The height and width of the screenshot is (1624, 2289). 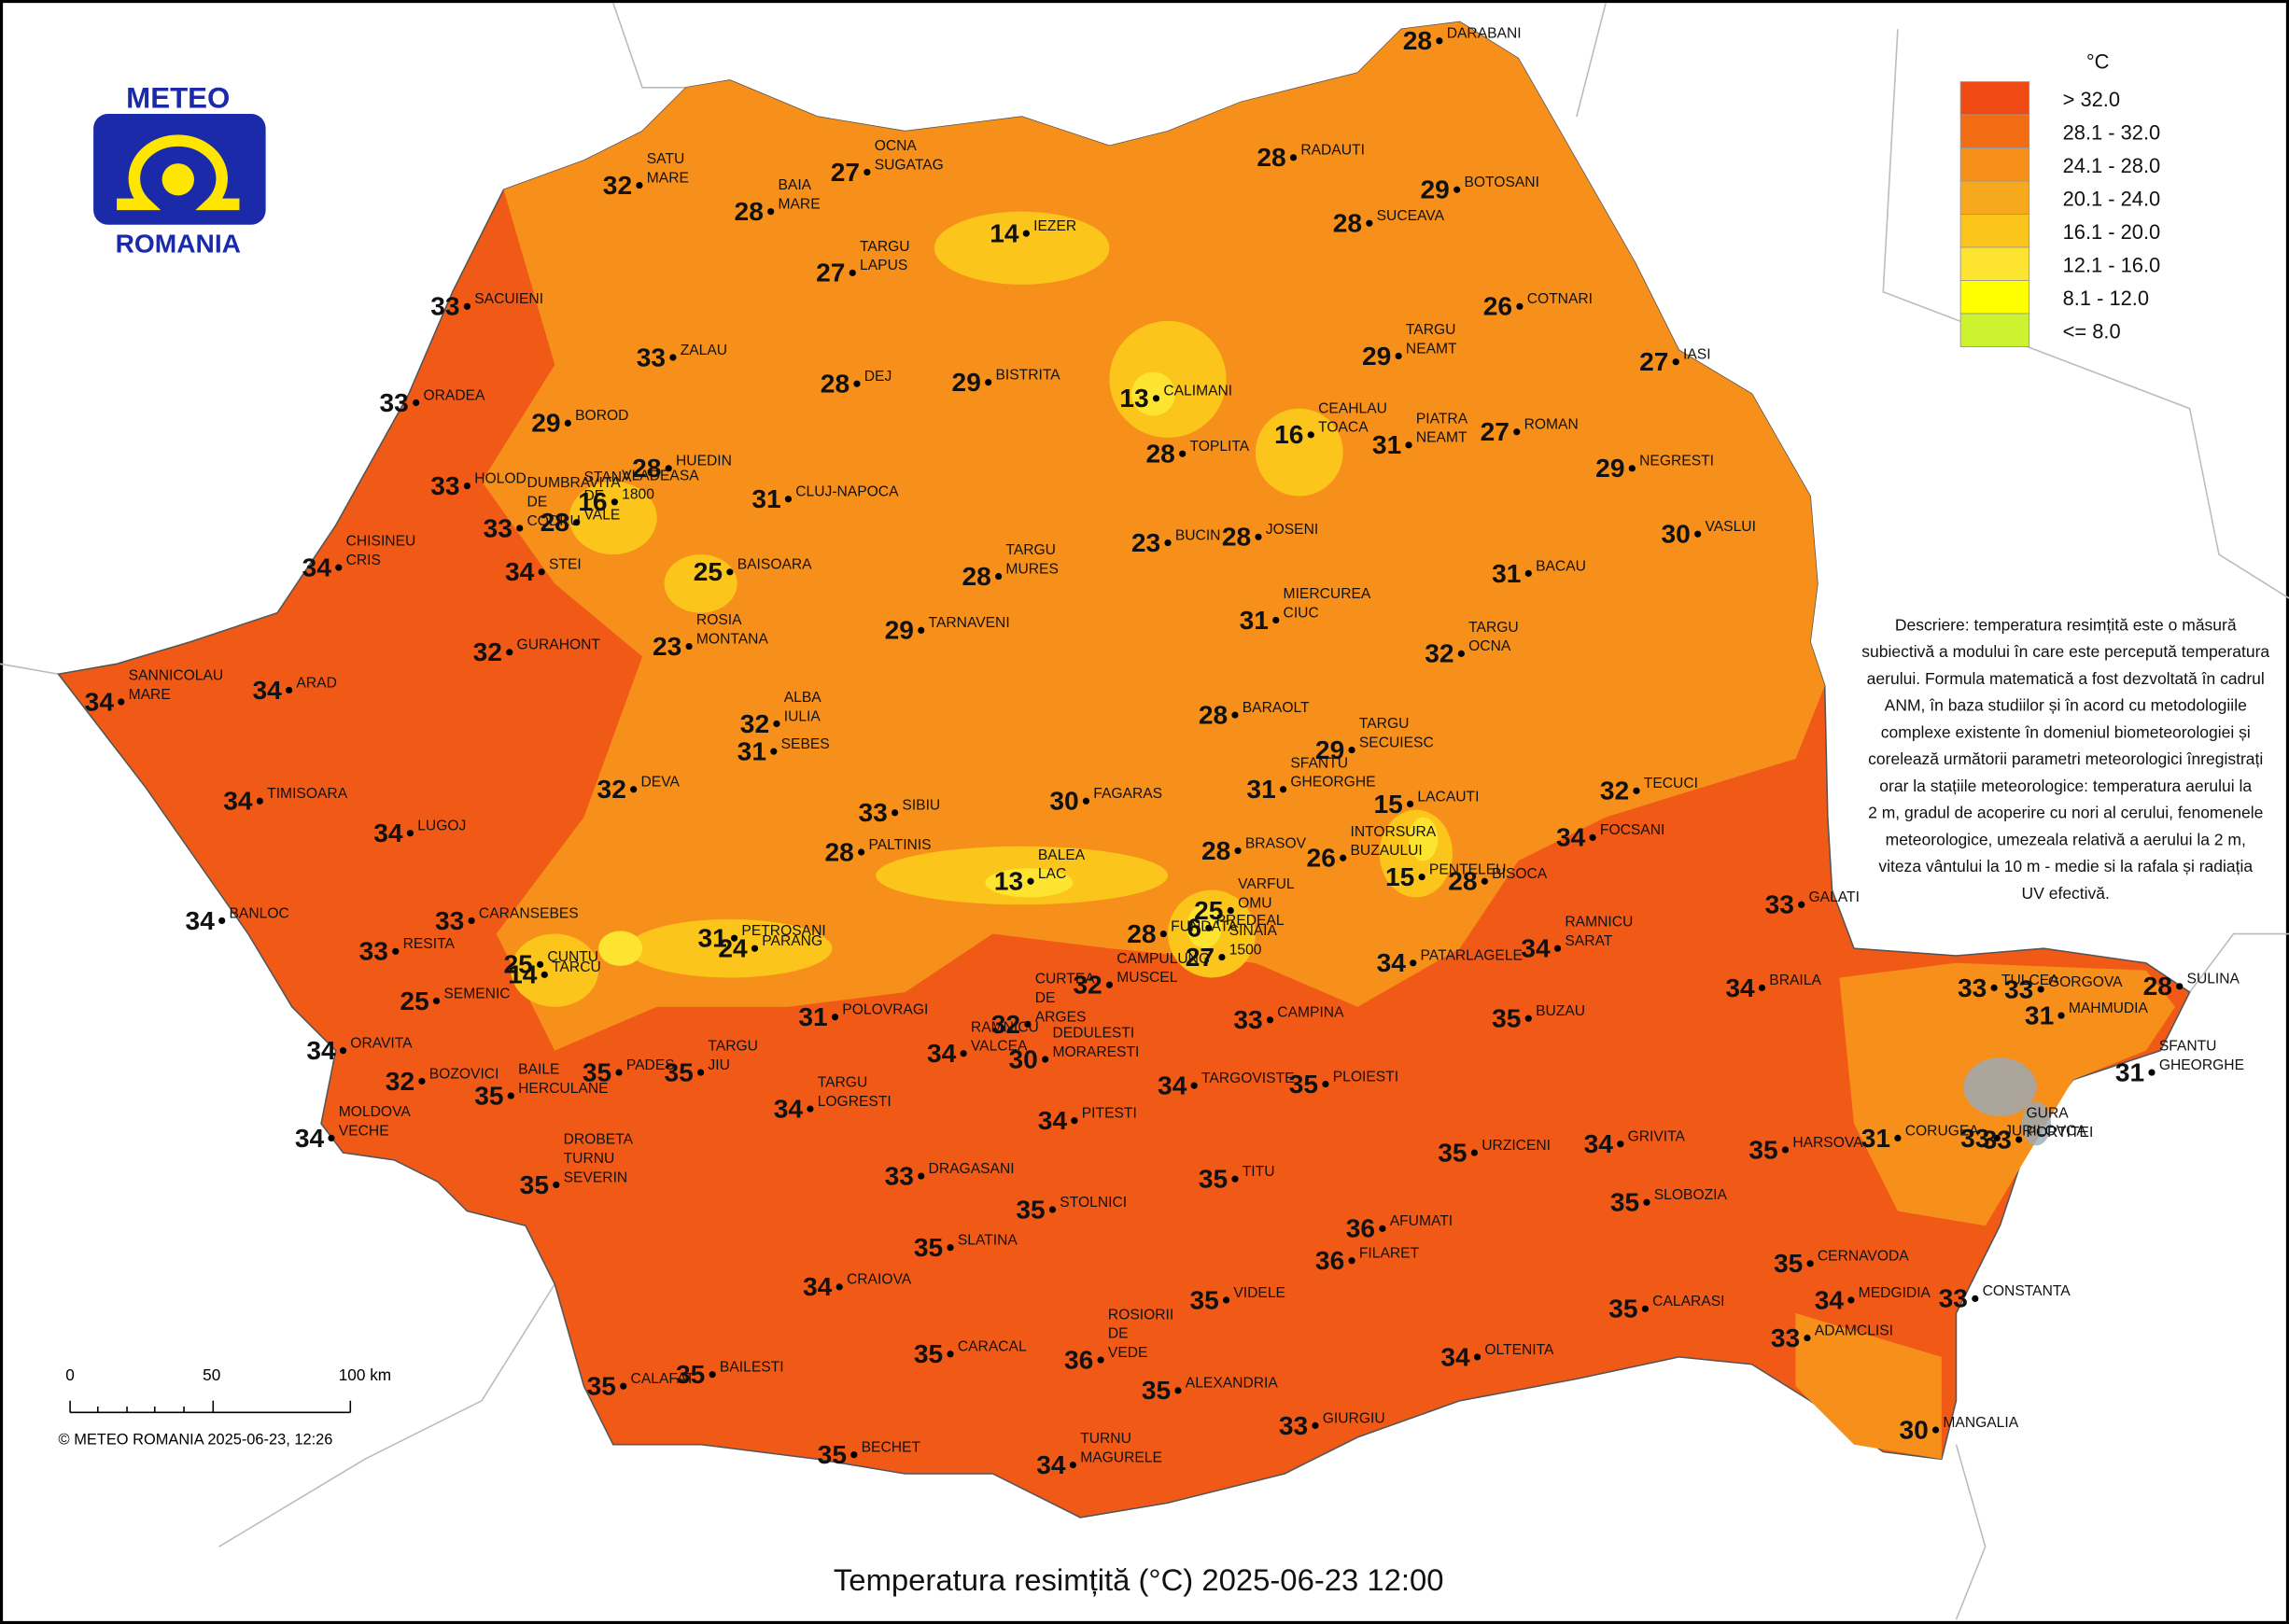 I want to click on station-name: ADAMCLISI, so click(x=1854, y=1330).